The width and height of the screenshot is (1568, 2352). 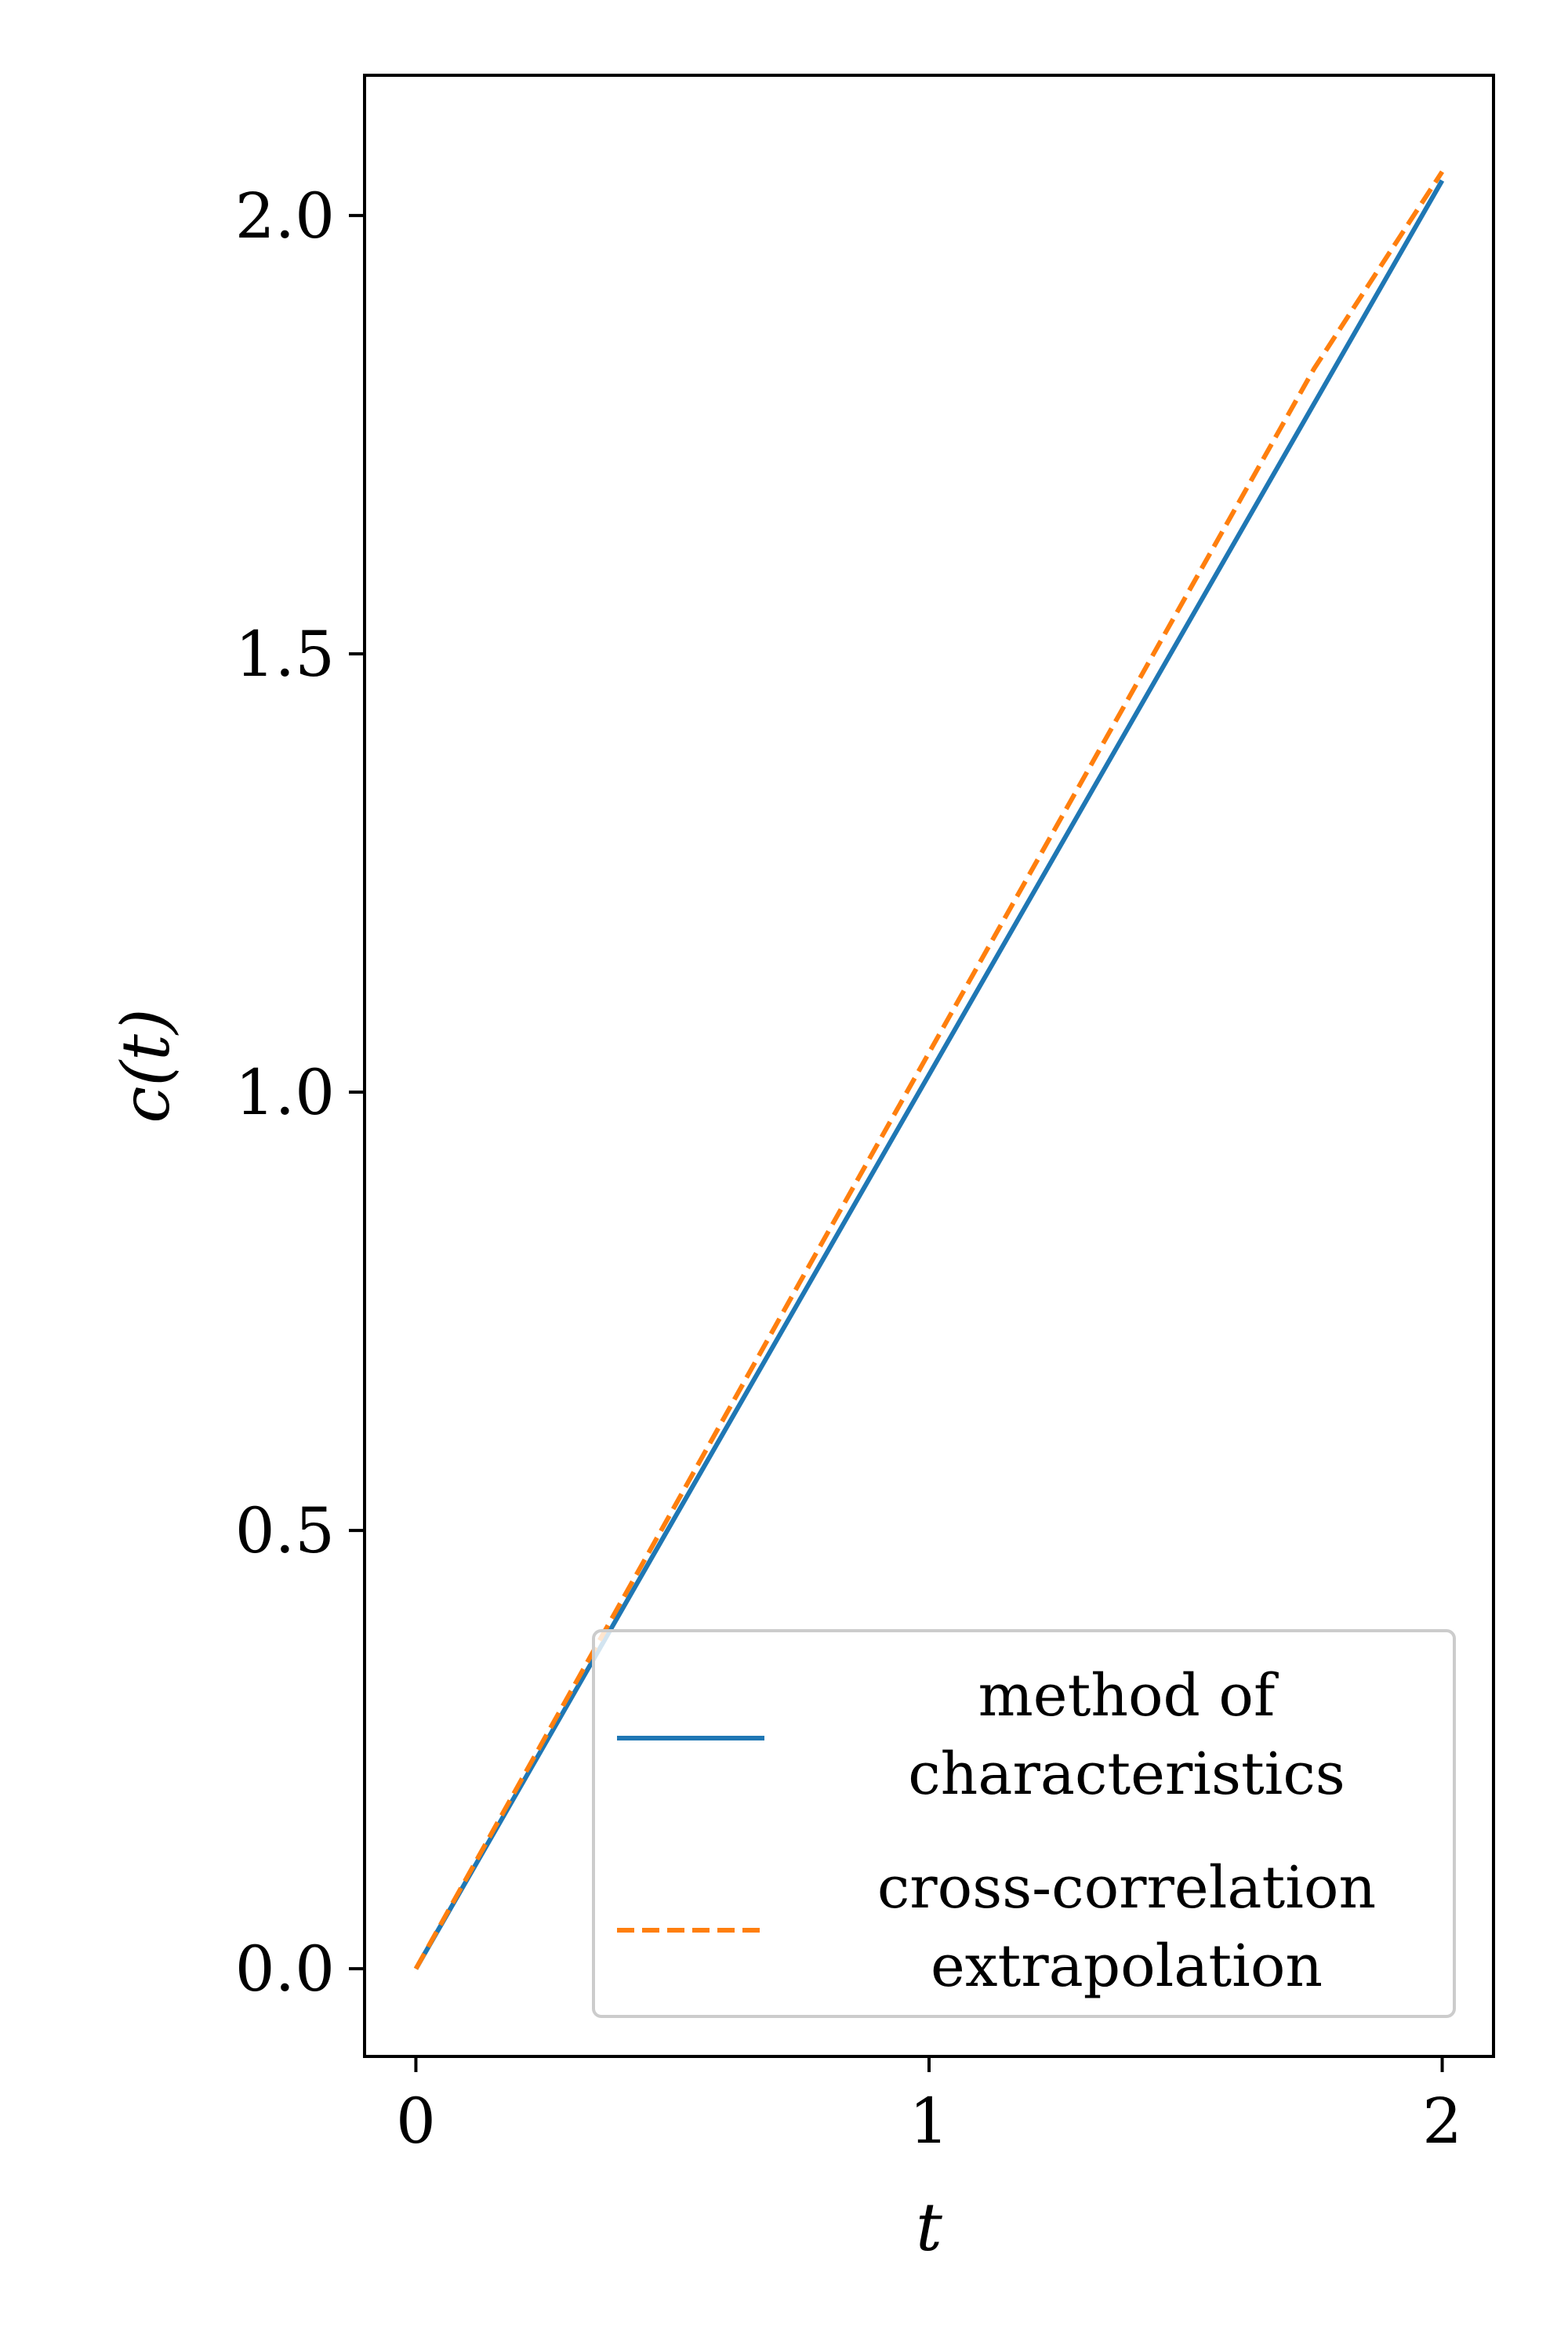 What do you see at coordinates (145, 1065) in the screenshot?
I see `y-axis-label: c(t)` at bounding box center [145, 1065].